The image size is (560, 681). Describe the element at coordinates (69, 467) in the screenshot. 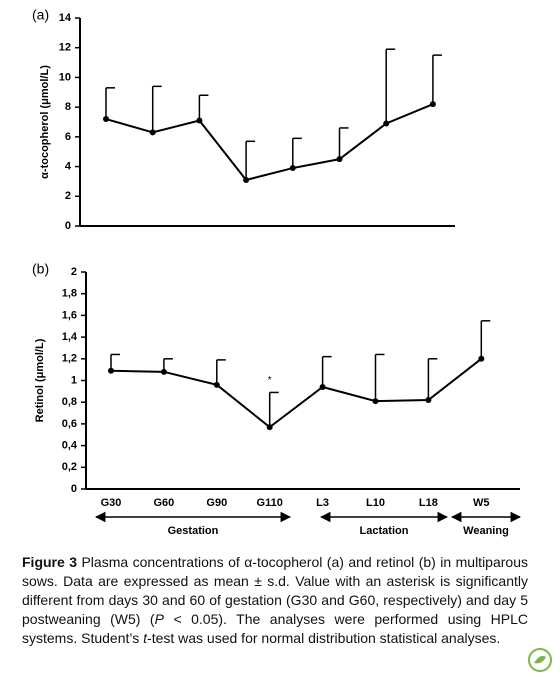

I see `y-tick-label: 0,2` at that location.